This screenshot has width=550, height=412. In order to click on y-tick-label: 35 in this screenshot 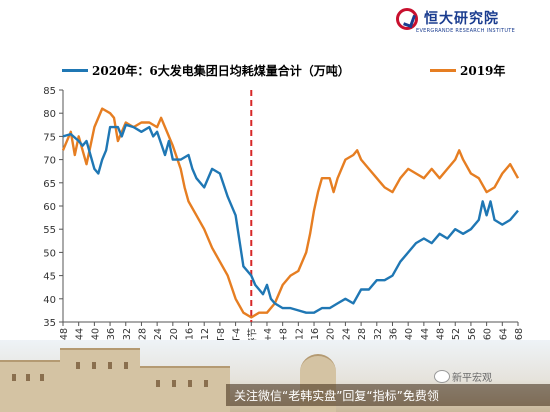, I will do `click(49, 323)`.